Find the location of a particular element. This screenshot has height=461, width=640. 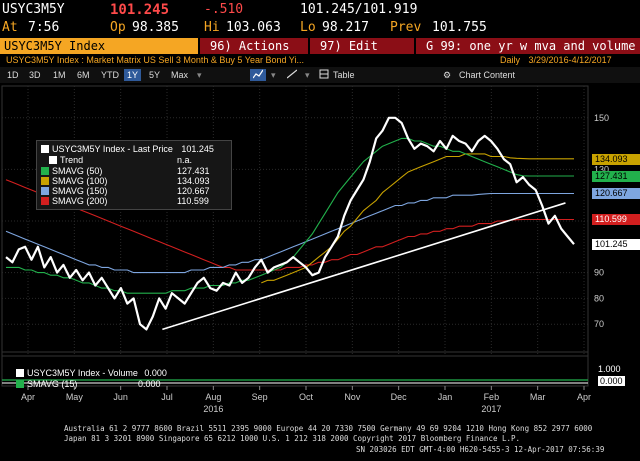

legend-row-trend: Trend is located at coordinates (66, 160).